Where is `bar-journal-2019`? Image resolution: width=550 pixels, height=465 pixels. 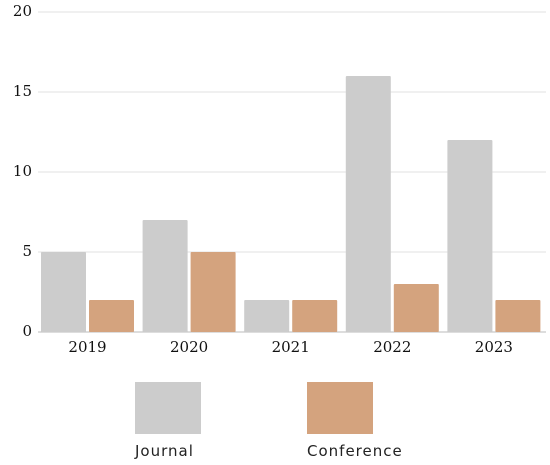
bar-journal-2019 is located at coordinates (63, 292).